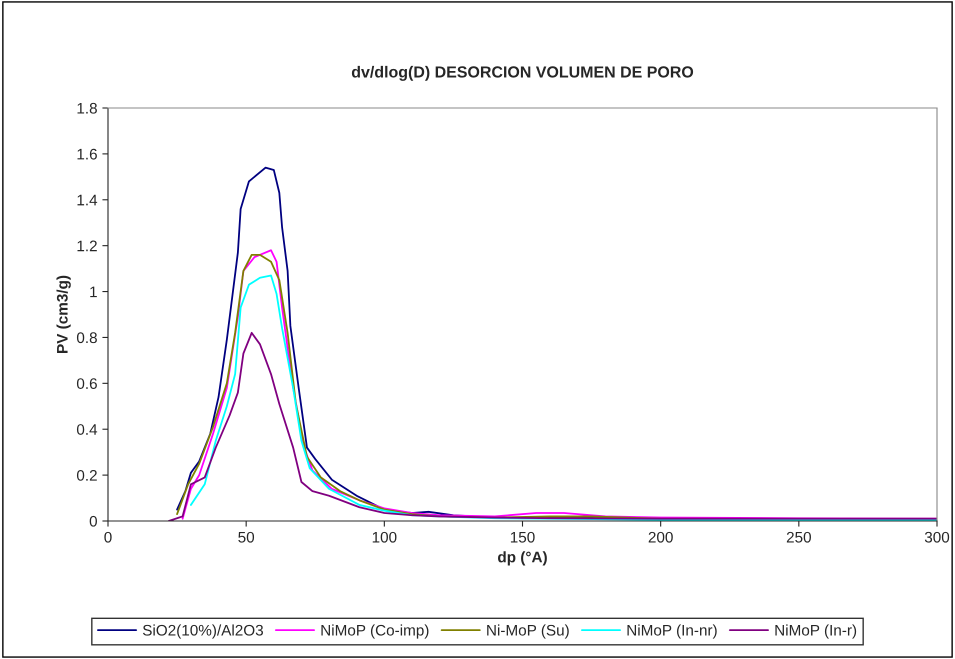  What do you see at coordinates (86, 384) in the screenshot?
I see `y-tick-label: 0.6` at bounding box center [86, 384].